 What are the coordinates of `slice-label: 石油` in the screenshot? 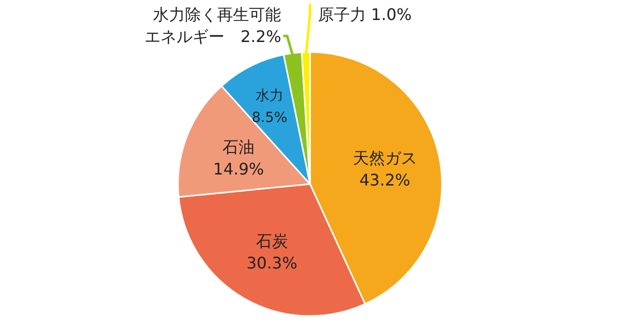 It's located at (238, 146).